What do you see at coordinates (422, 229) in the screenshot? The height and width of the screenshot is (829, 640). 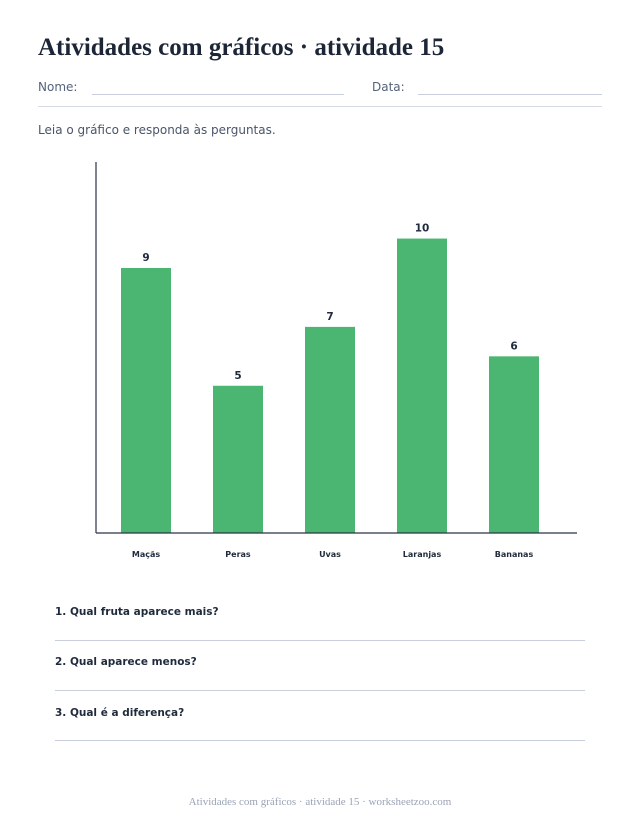 I see `bar-value-label-3: 10` at bounding box center [422, 229].